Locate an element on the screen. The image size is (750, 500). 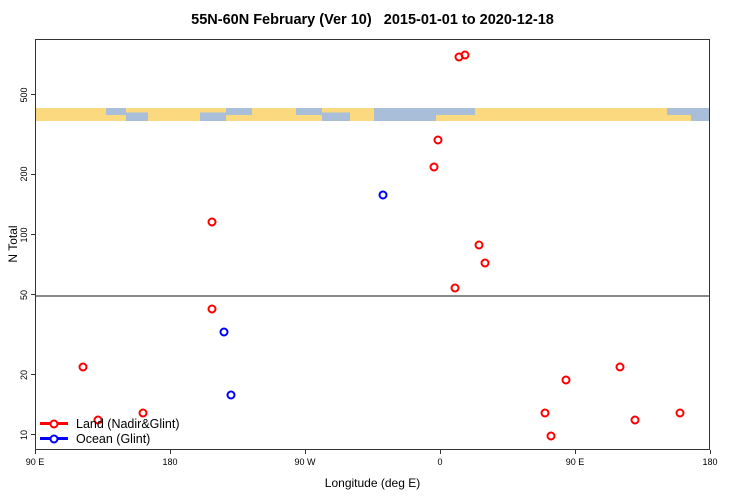
legend-ocean-line is located at coordinates (54, 438).